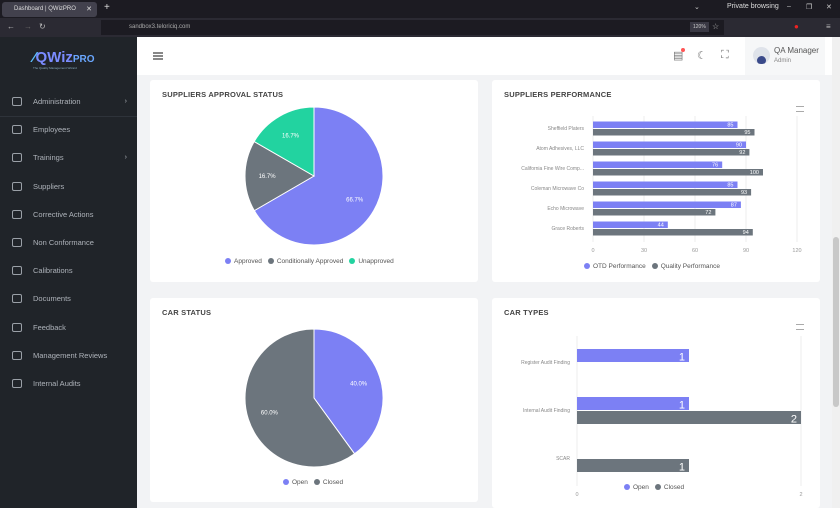 This screenshot has height=508, width=840. I want to click on sidebar-item-internal-audits: Internal Audits, so click(69, 383).